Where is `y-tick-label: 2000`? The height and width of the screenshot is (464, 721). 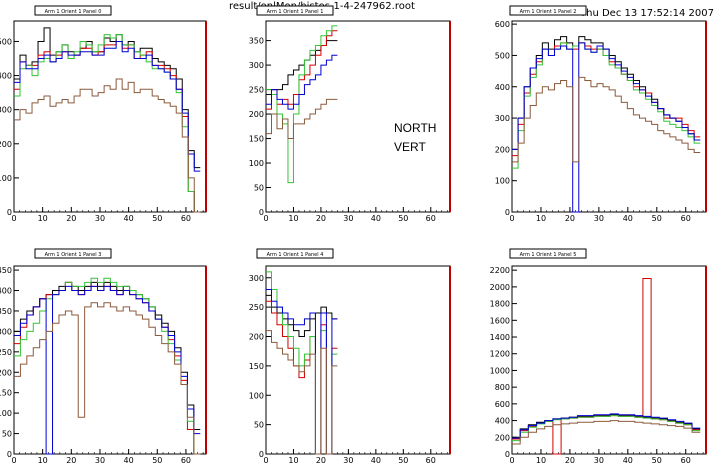
y-tick-label: 2000 is located at coordinates (500, 287).